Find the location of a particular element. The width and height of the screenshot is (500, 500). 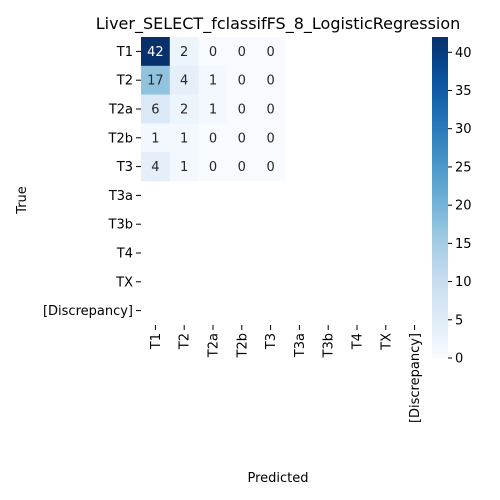

x-tick-labels: T1 T2 T2a T2b T3 T3a T3b T4 TX [Discrepancy] is located at coordinates (286, 374).